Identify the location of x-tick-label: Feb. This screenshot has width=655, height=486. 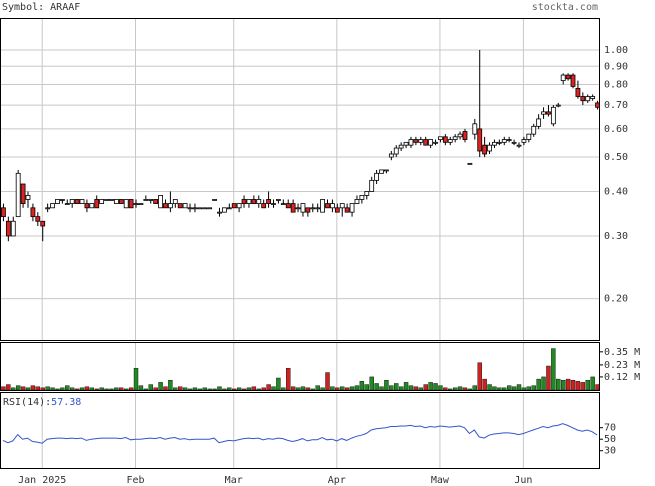
(135, 480).